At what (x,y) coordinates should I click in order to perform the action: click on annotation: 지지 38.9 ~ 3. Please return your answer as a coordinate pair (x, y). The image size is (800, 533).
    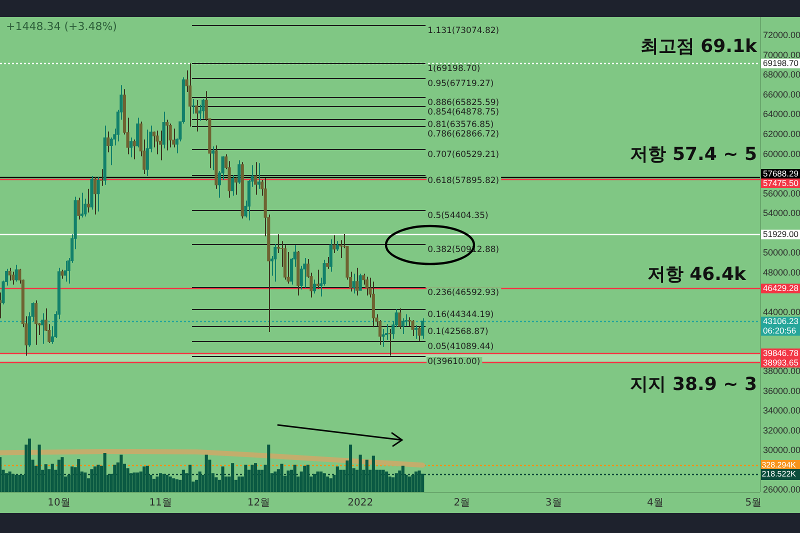
    Looking at the image, I should click on (693, 384).